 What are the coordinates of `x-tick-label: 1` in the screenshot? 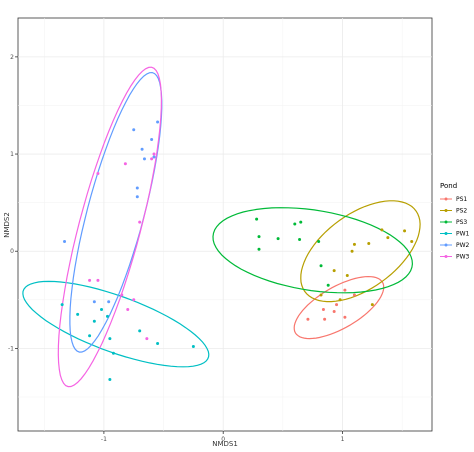 It's located at (343, 439).